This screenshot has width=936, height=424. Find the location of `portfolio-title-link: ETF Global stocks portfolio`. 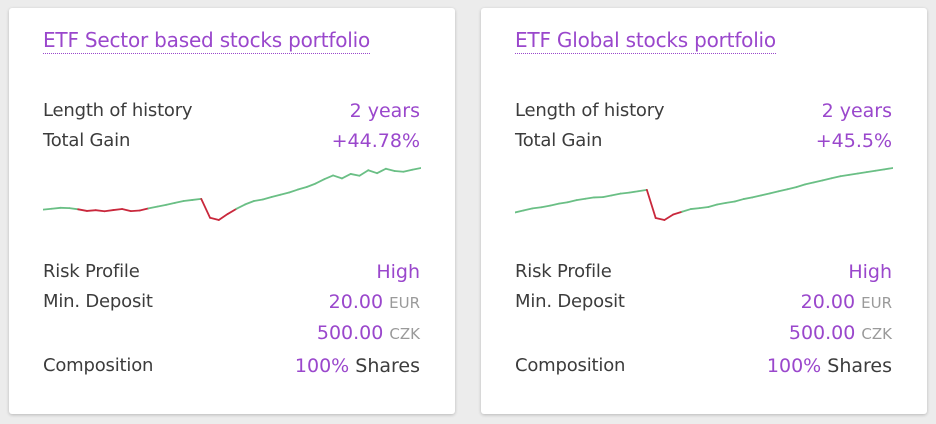

portfolio-title-link: ETF Global stocks portfolio is located at coordinates (645, 41).